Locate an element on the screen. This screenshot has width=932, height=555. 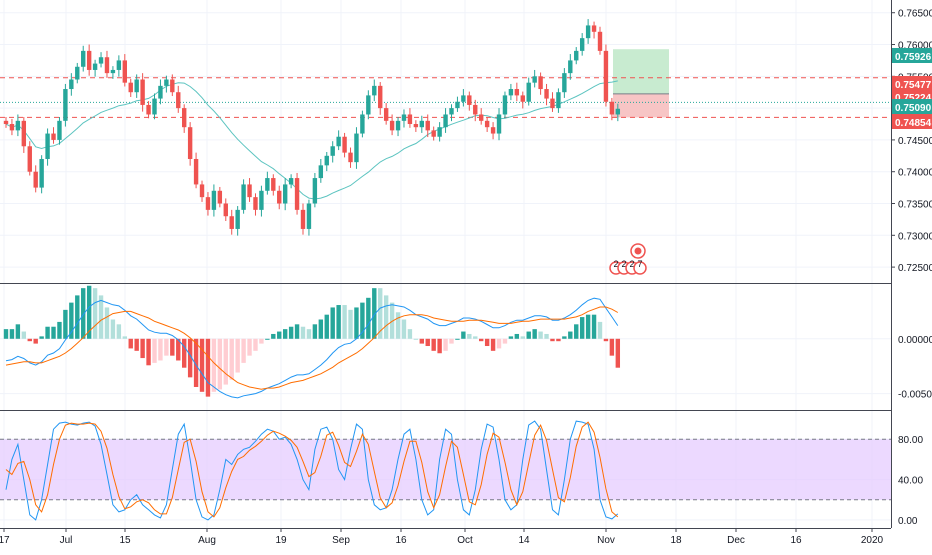
stoch-d-line is located at coordinates (312, 469).